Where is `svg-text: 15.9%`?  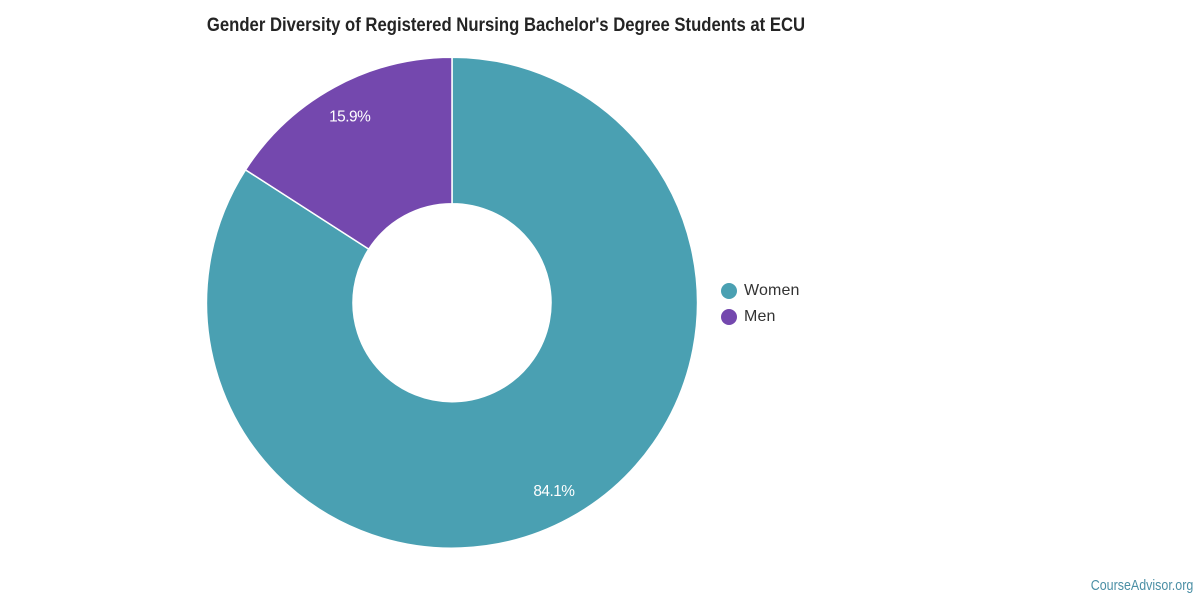 svg-text: 15.9% is located at coordinates (350, 117).